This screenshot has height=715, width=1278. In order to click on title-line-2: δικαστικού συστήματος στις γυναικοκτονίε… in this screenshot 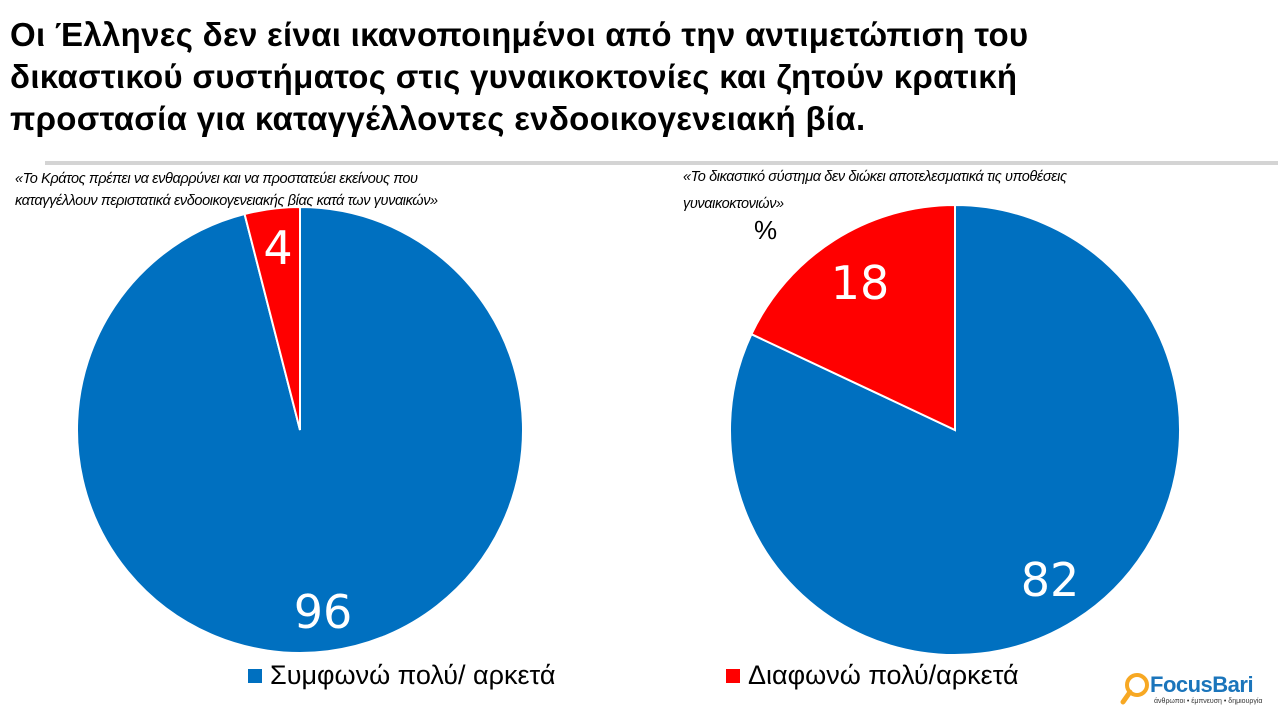, I will do `click(514, 76)`.